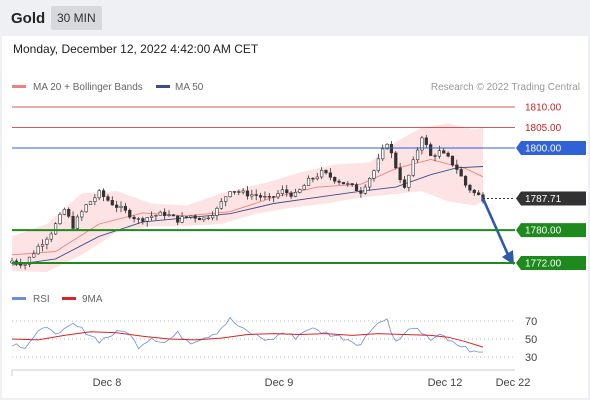  Describe the element at coordinates (513, 383) in the screenshot. I see `x-tick-label: Dec 22` at that location.